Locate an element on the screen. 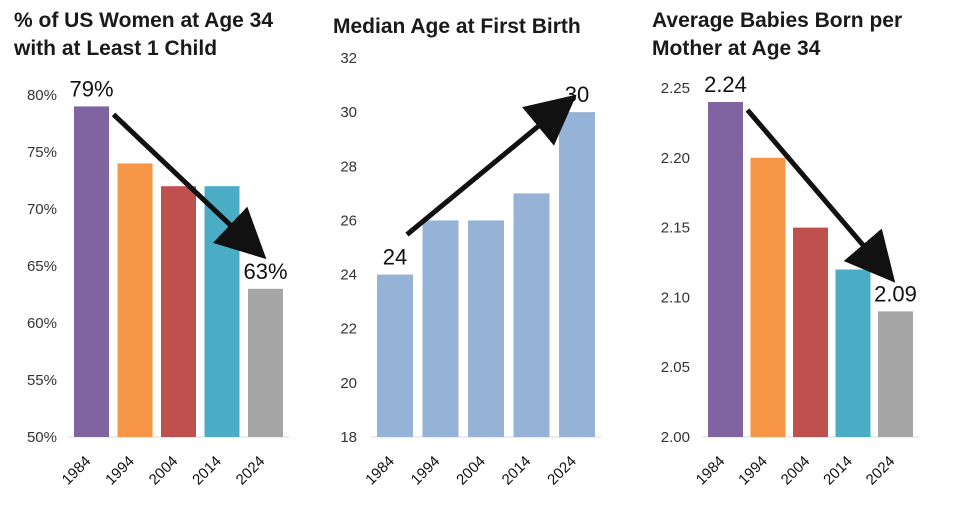  y-tick-label: 18 is located at coordinates (348, 437).